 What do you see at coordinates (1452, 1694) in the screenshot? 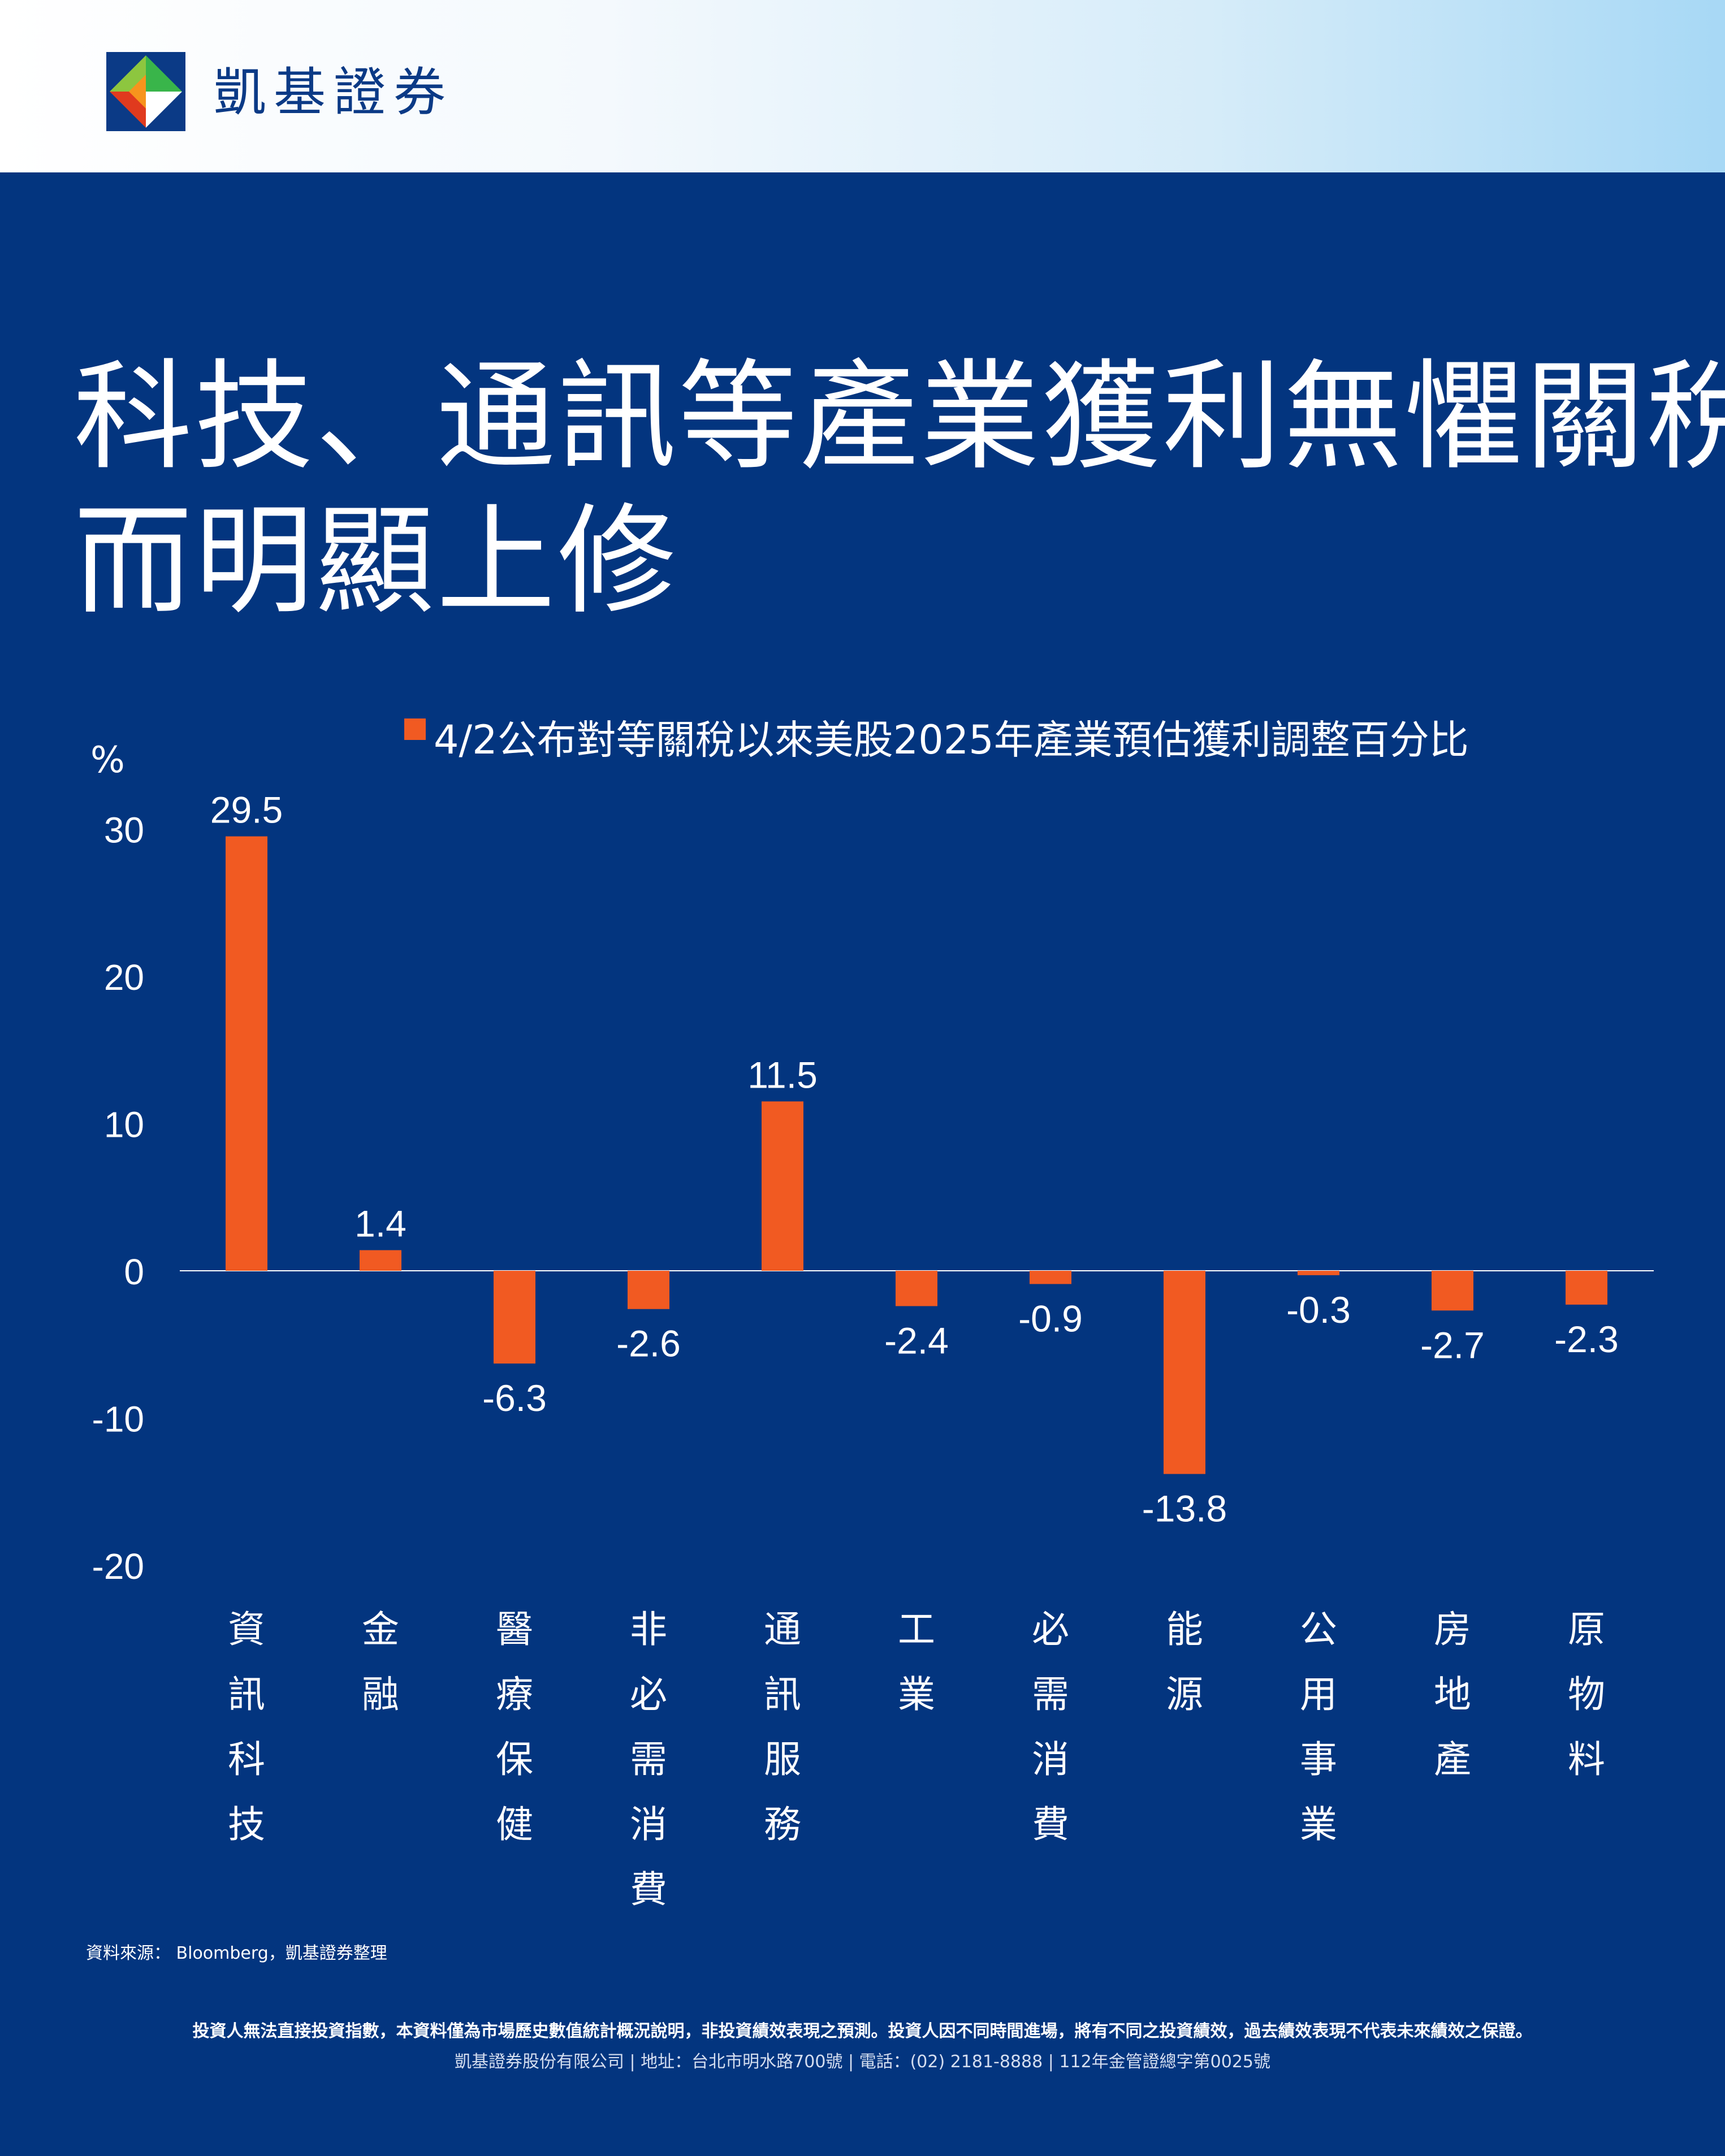
I see `category-label: 房地產` at bounding box center [1452, 1694].